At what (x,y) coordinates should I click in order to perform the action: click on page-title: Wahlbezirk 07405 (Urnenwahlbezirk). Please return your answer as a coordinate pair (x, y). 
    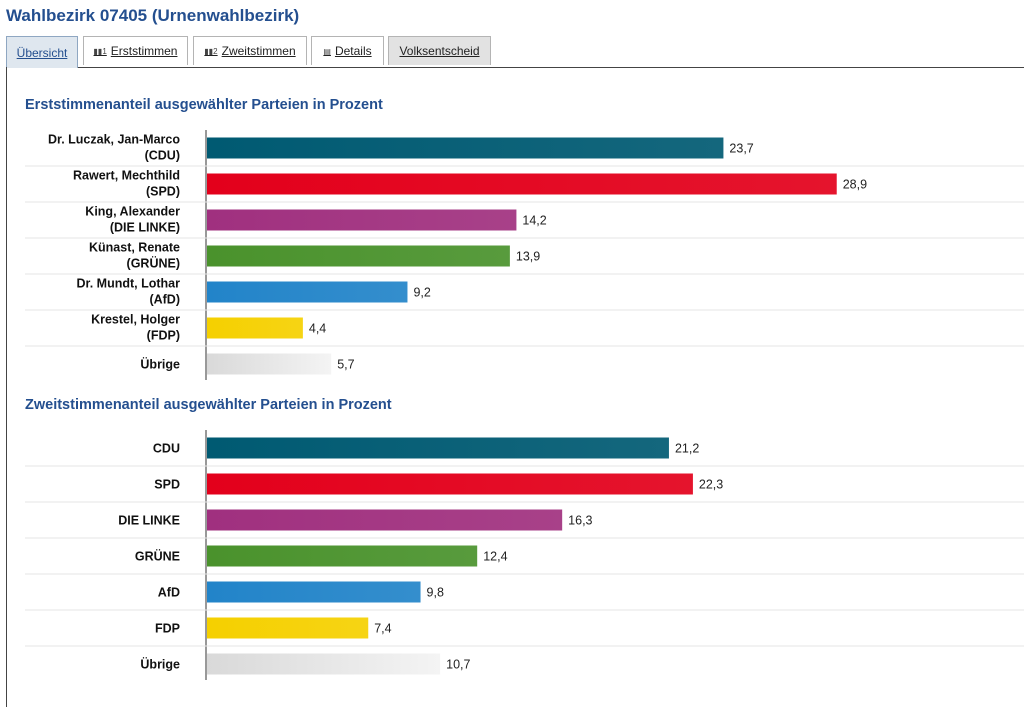
    Looking at the image, I should click on (153, 15).